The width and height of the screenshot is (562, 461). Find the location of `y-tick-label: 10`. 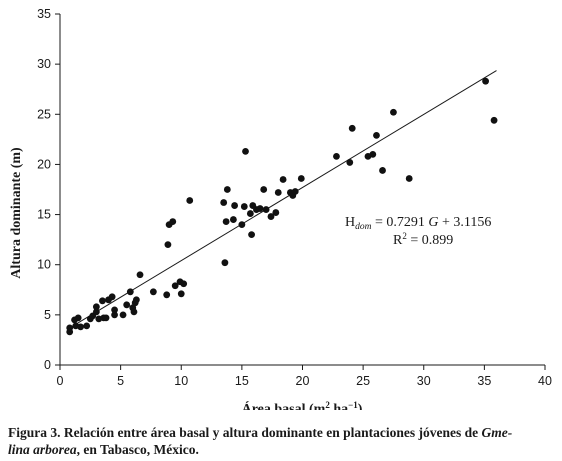

y-tick-label: 10 is located at coordinates (44, 265).